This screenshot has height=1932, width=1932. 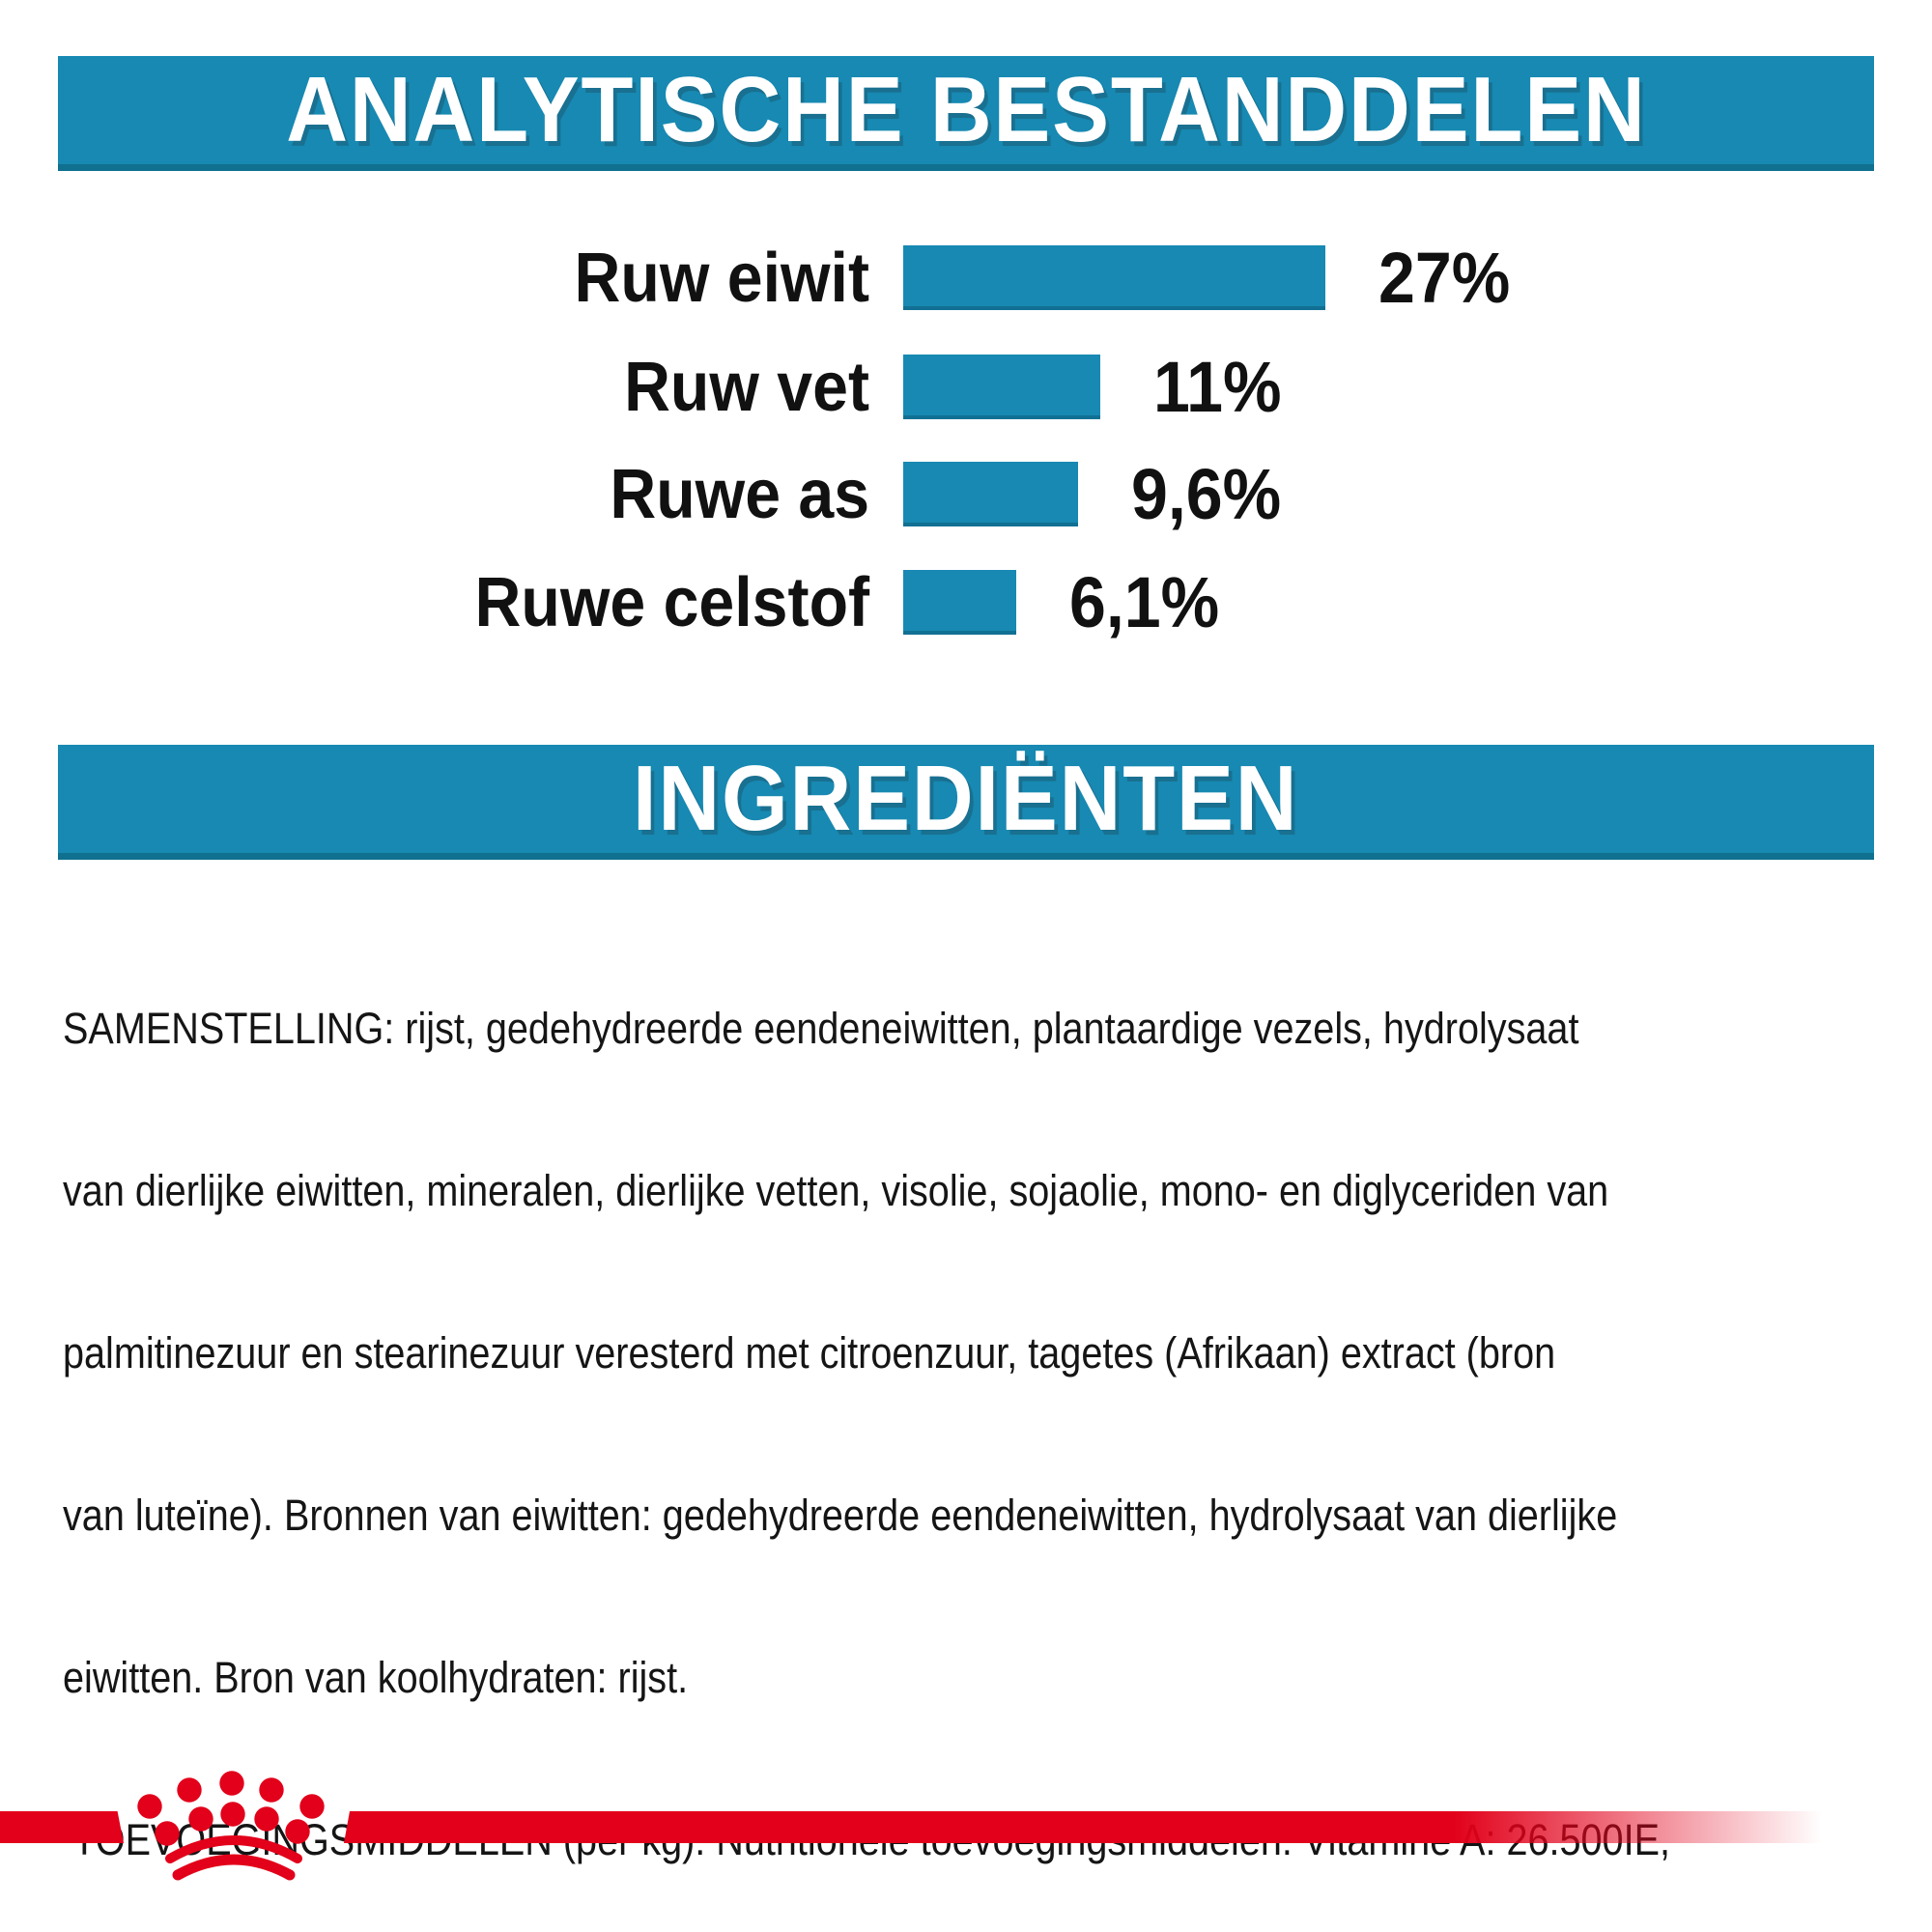 I want to click on bar-ruwe-celstof, so click(x=959, y=602).